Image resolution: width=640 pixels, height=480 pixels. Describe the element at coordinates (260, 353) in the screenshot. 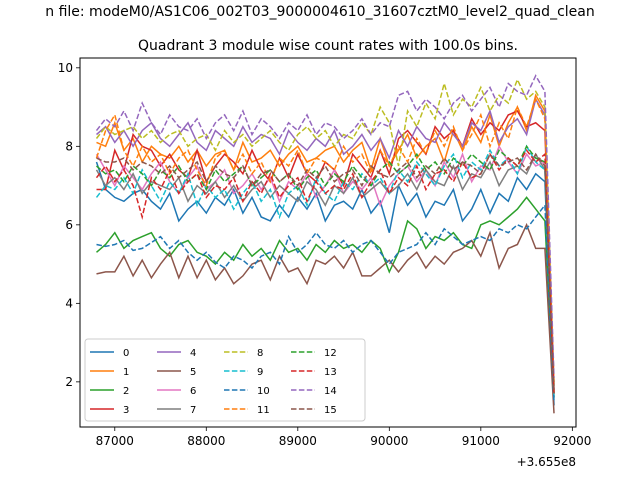

I see `legend-label-8: 8` at that location.